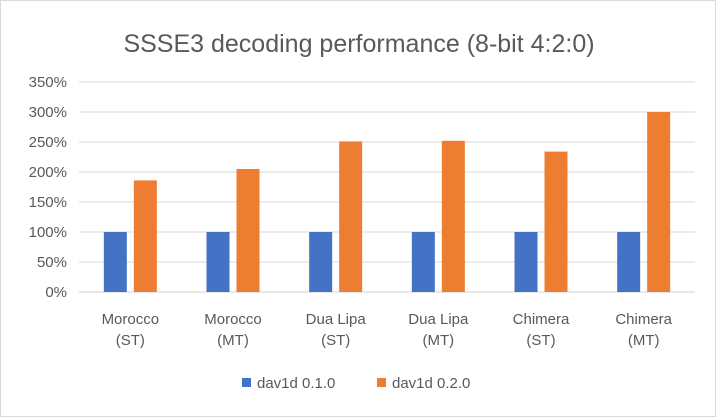 This screenshot has height=418, width=716. Describe the element at coordinates (296, 383) in the screenshot. I see `legend-label: dav1d 0.1.0` at that location.